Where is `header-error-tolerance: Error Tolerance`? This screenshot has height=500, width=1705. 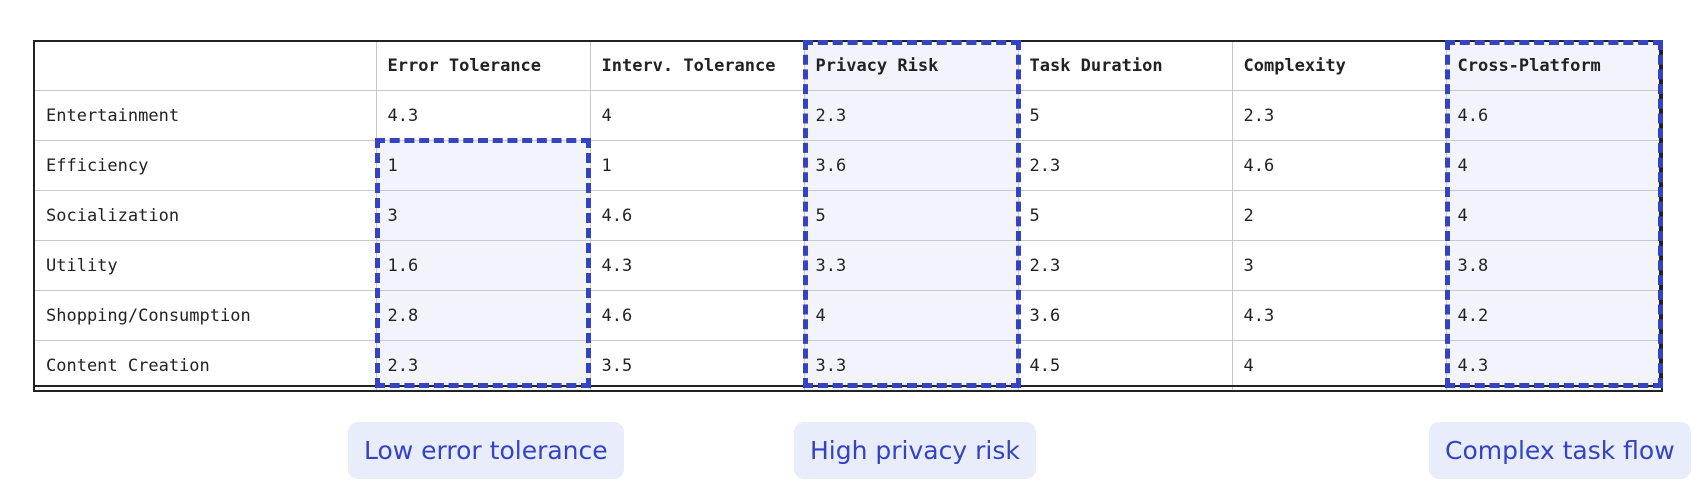
header-error-tolerance: Error Tolerance is located at coordinates (483, 65).